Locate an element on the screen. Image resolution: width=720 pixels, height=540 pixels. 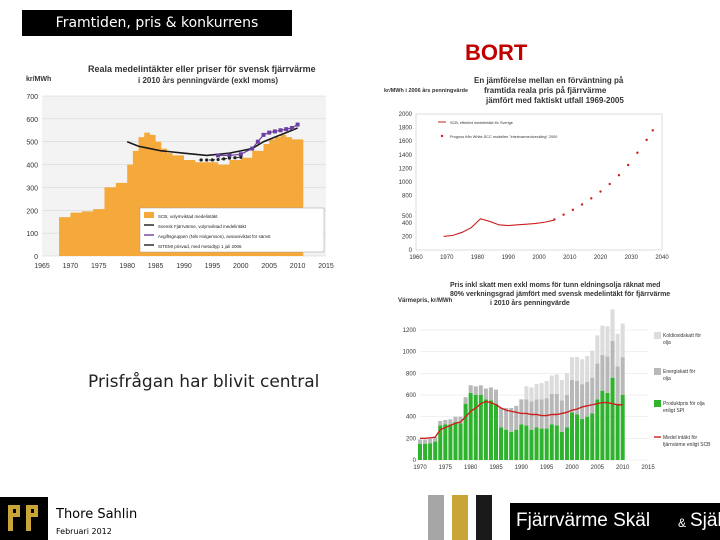
chart1-xtick: 2015 is located at coordinates (326, 266).